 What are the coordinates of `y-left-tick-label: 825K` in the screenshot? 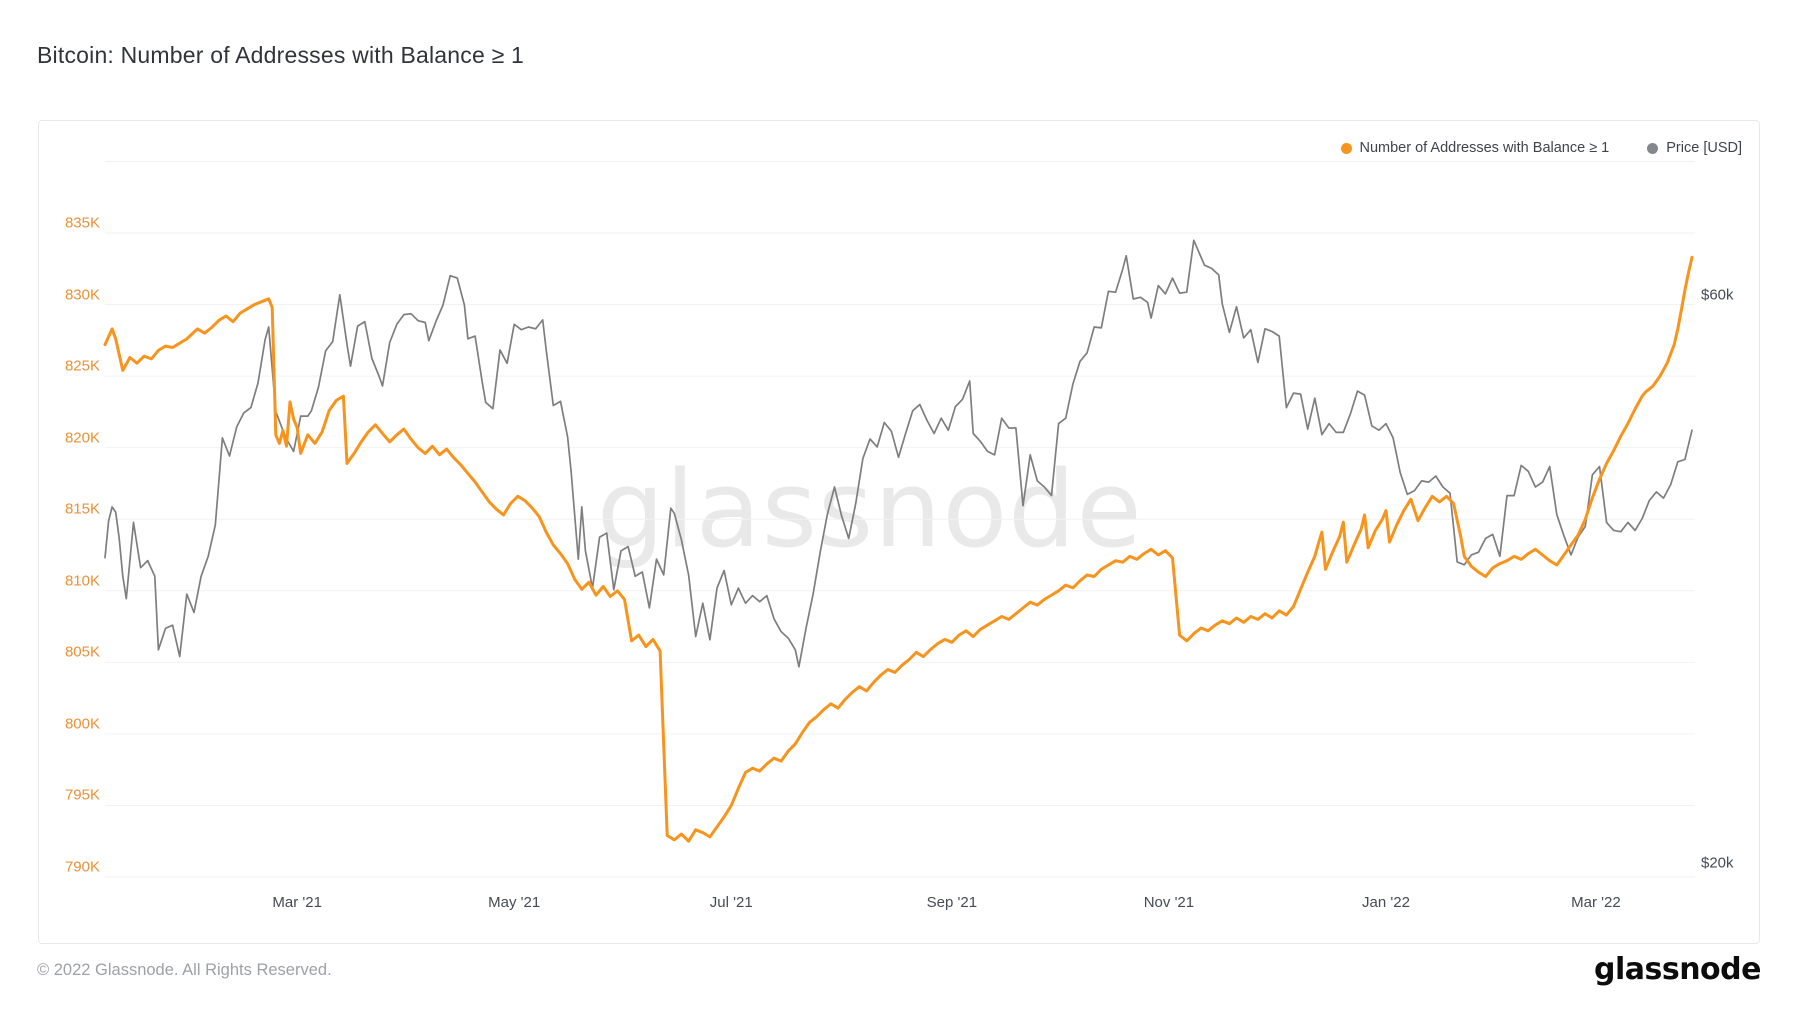 It's located at (82, 366).